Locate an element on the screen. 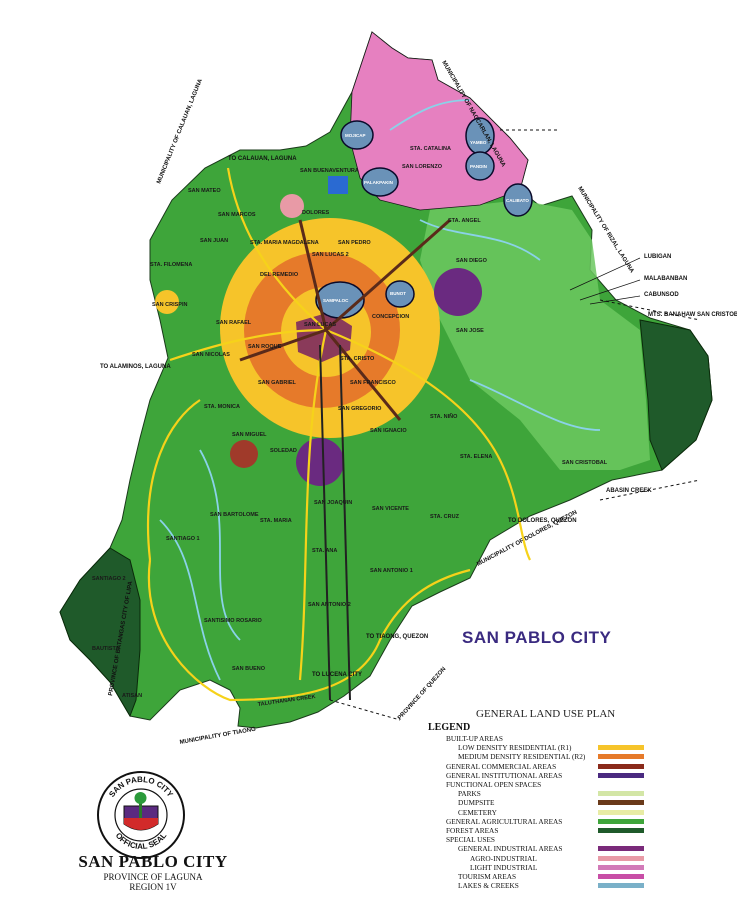 The image size is (737, 922). legend-item: PARKS is located at coordinates (548, 793).